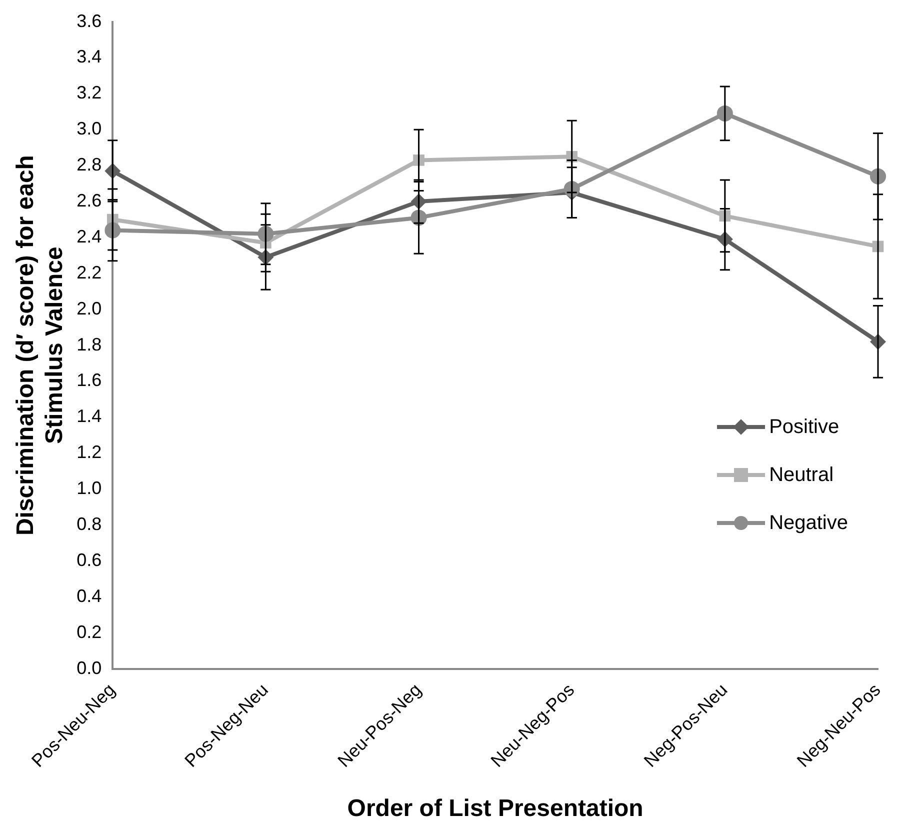 This screenshot has height=837, width=907. Describe the element at coordinates (89, 668) in the screenshot. I see `y-tick-label: 0.0` at that location.